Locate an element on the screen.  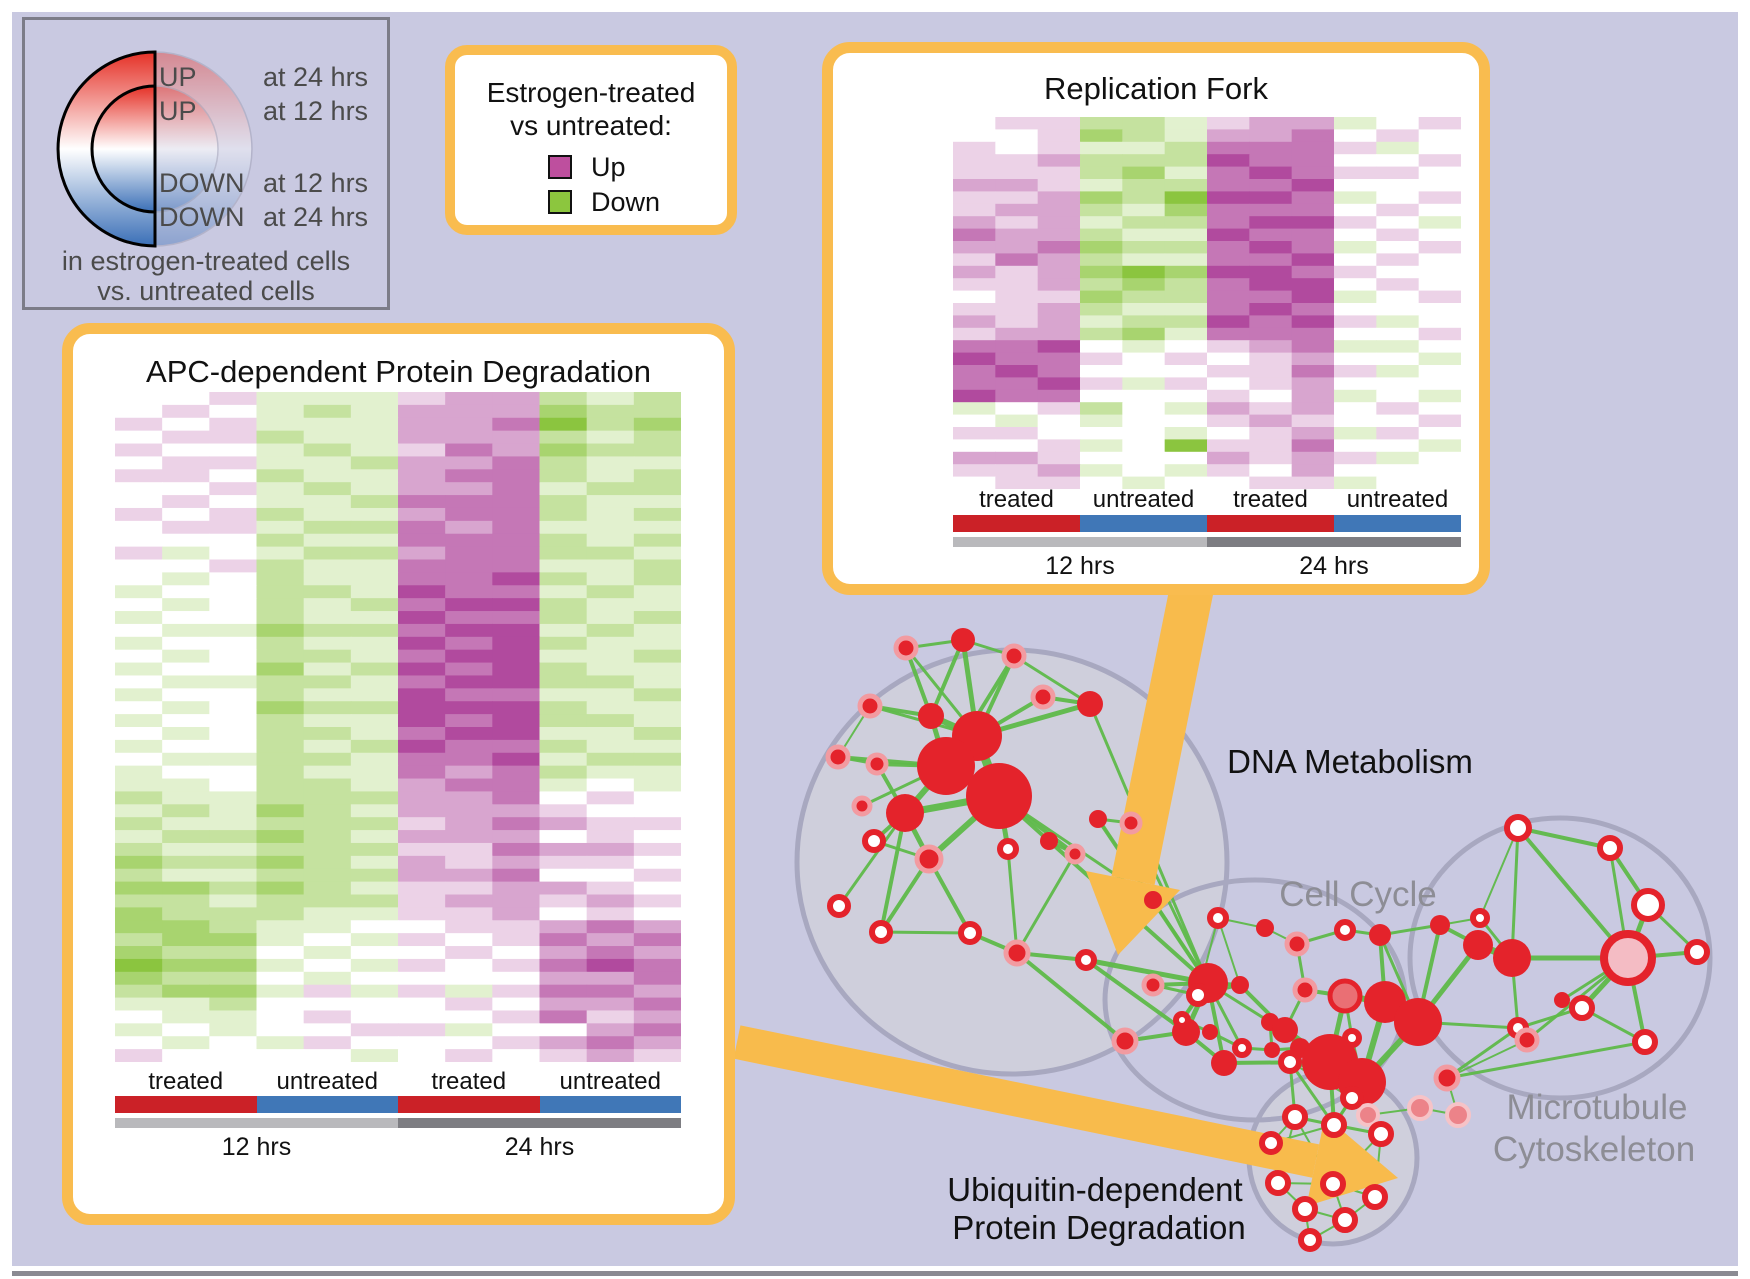
replication-fork-heatmap is located at coordinates (1207, 303).